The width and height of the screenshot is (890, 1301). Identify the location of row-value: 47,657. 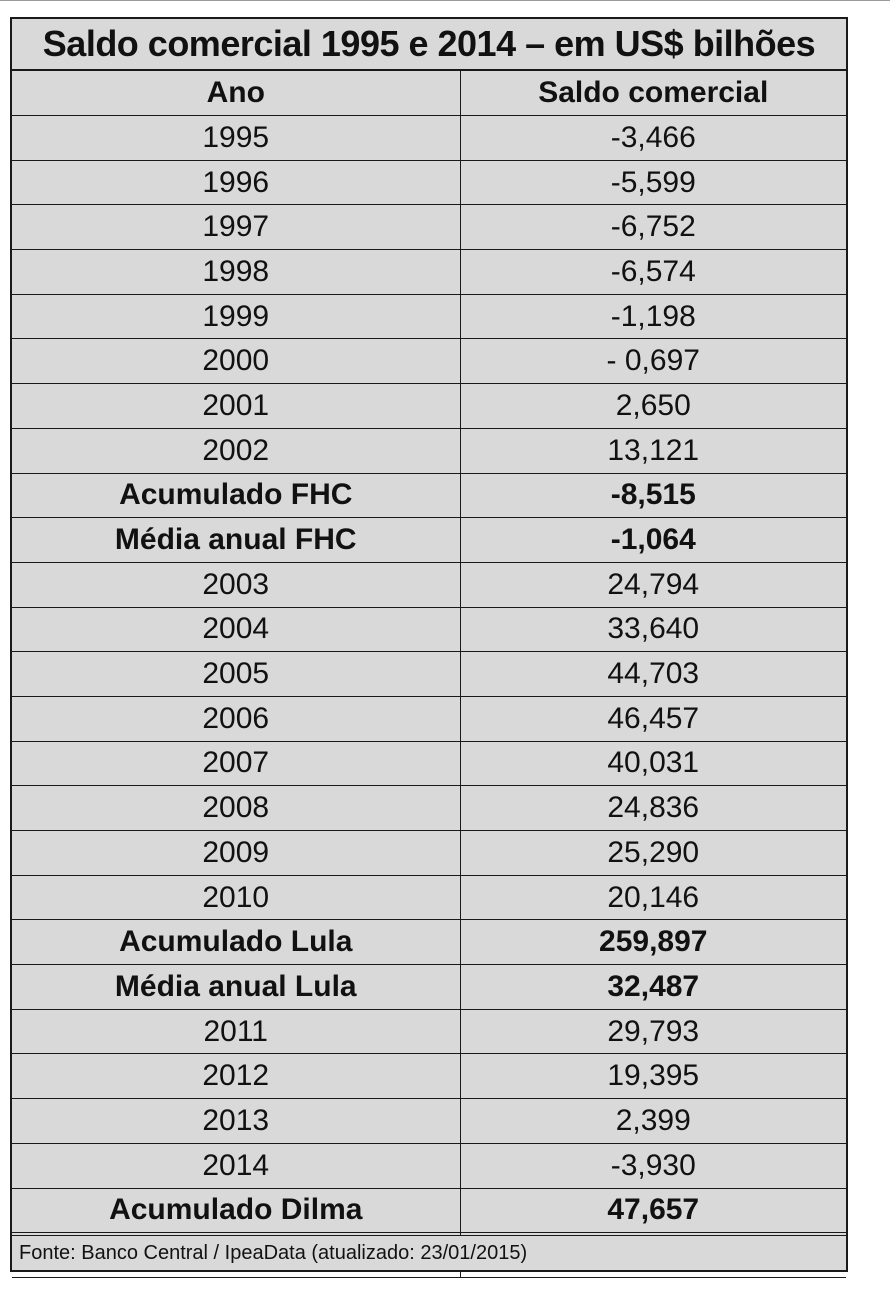
(653, 1211).